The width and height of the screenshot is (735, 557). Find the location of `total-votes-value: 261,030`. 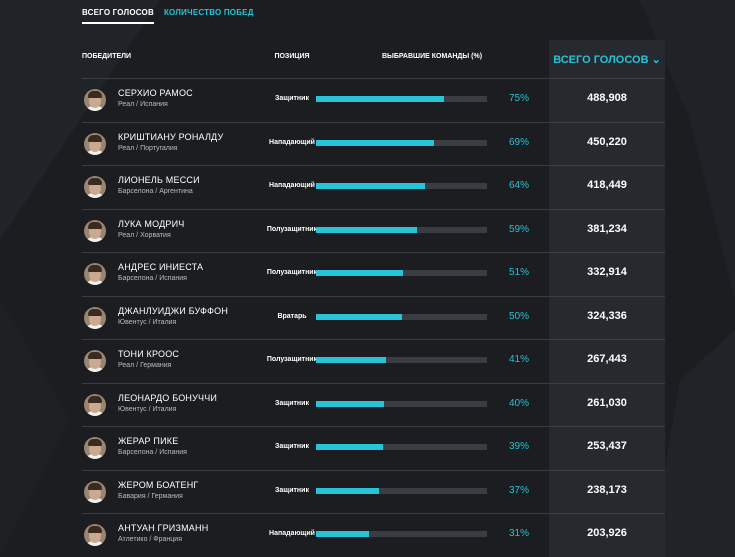

total-votes-value: 261,030 is located at coordinates (607, 402).